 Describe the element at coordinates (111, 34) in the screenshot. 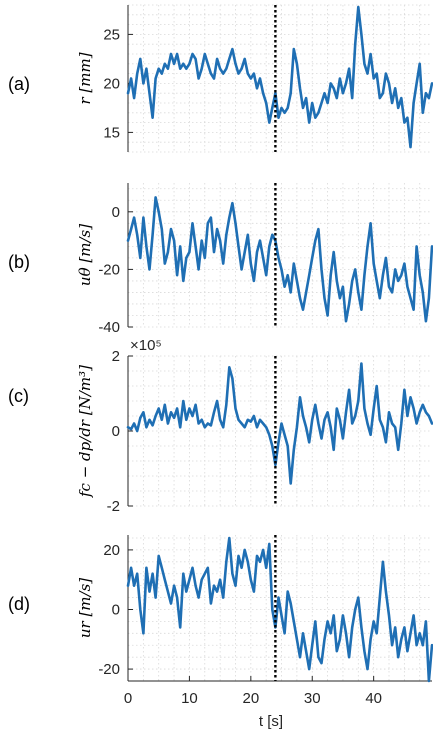

I see `y-tick-label: 25` at that location.